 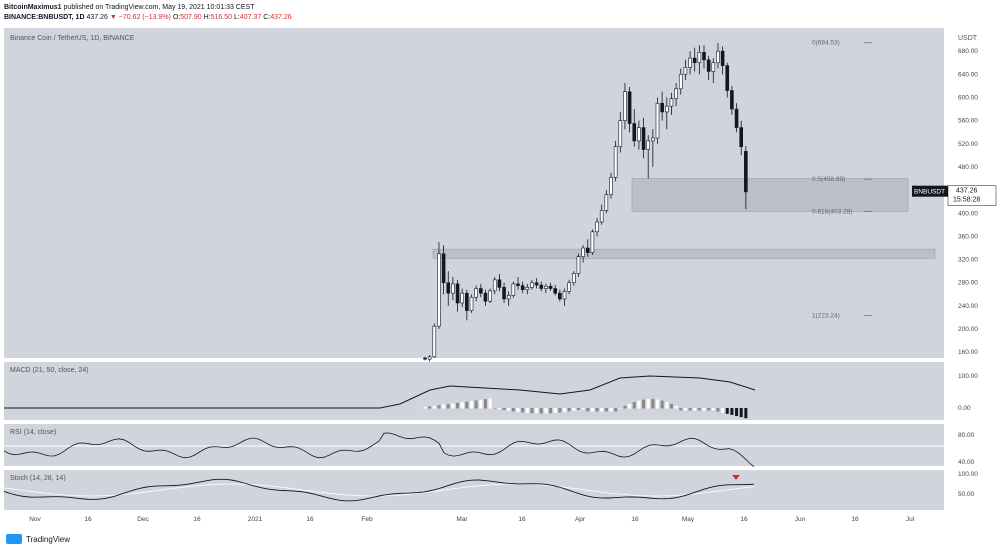 I want to click on symbol-label: BNBUSDT, so click(x=929, y=192).